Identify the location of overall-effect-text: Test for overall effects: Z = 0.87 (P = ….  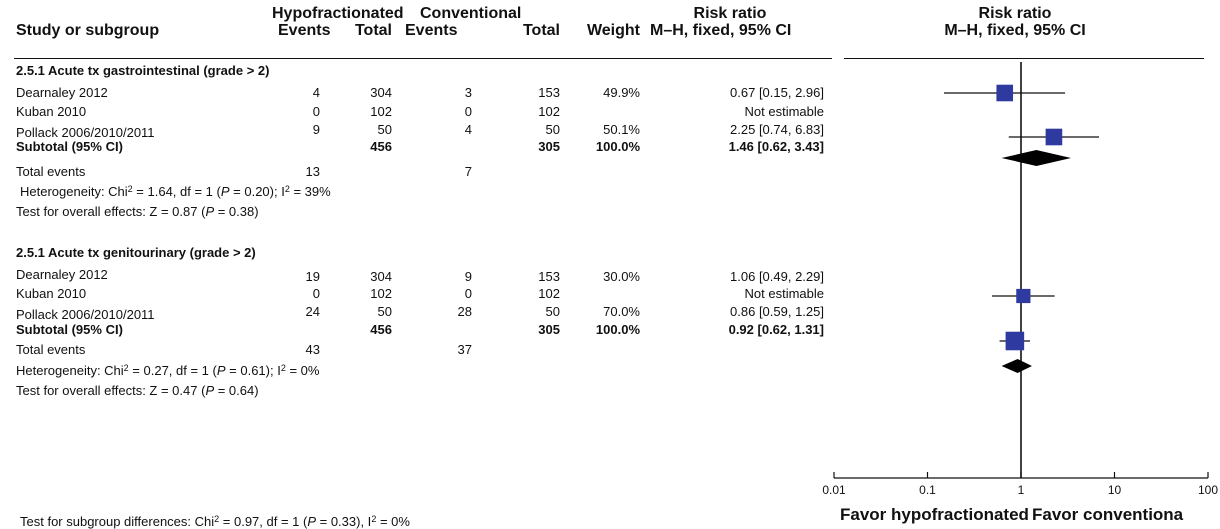
(137, 211).